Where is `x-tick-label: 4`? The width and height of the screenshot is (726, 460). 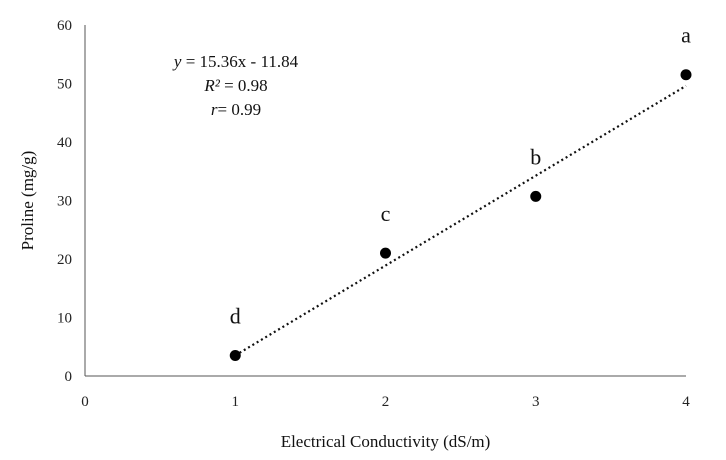 x-tick-label: 4 is located at coordinates (686, 402).